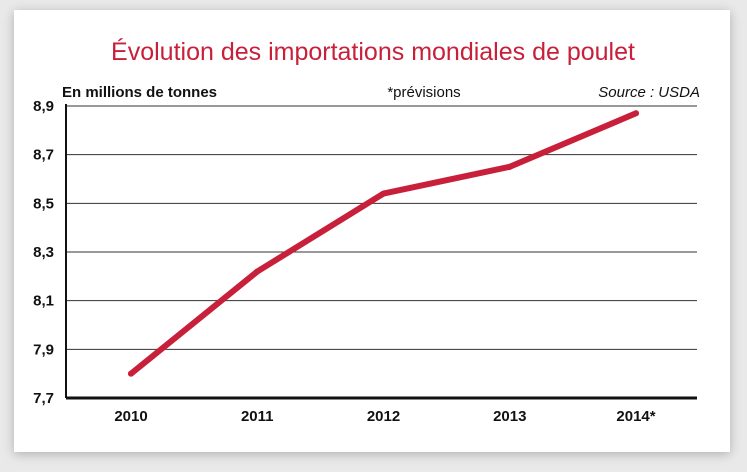  I want to click on x-axis: 2010 2011 2012 2013 2014*, so click(381, 410).